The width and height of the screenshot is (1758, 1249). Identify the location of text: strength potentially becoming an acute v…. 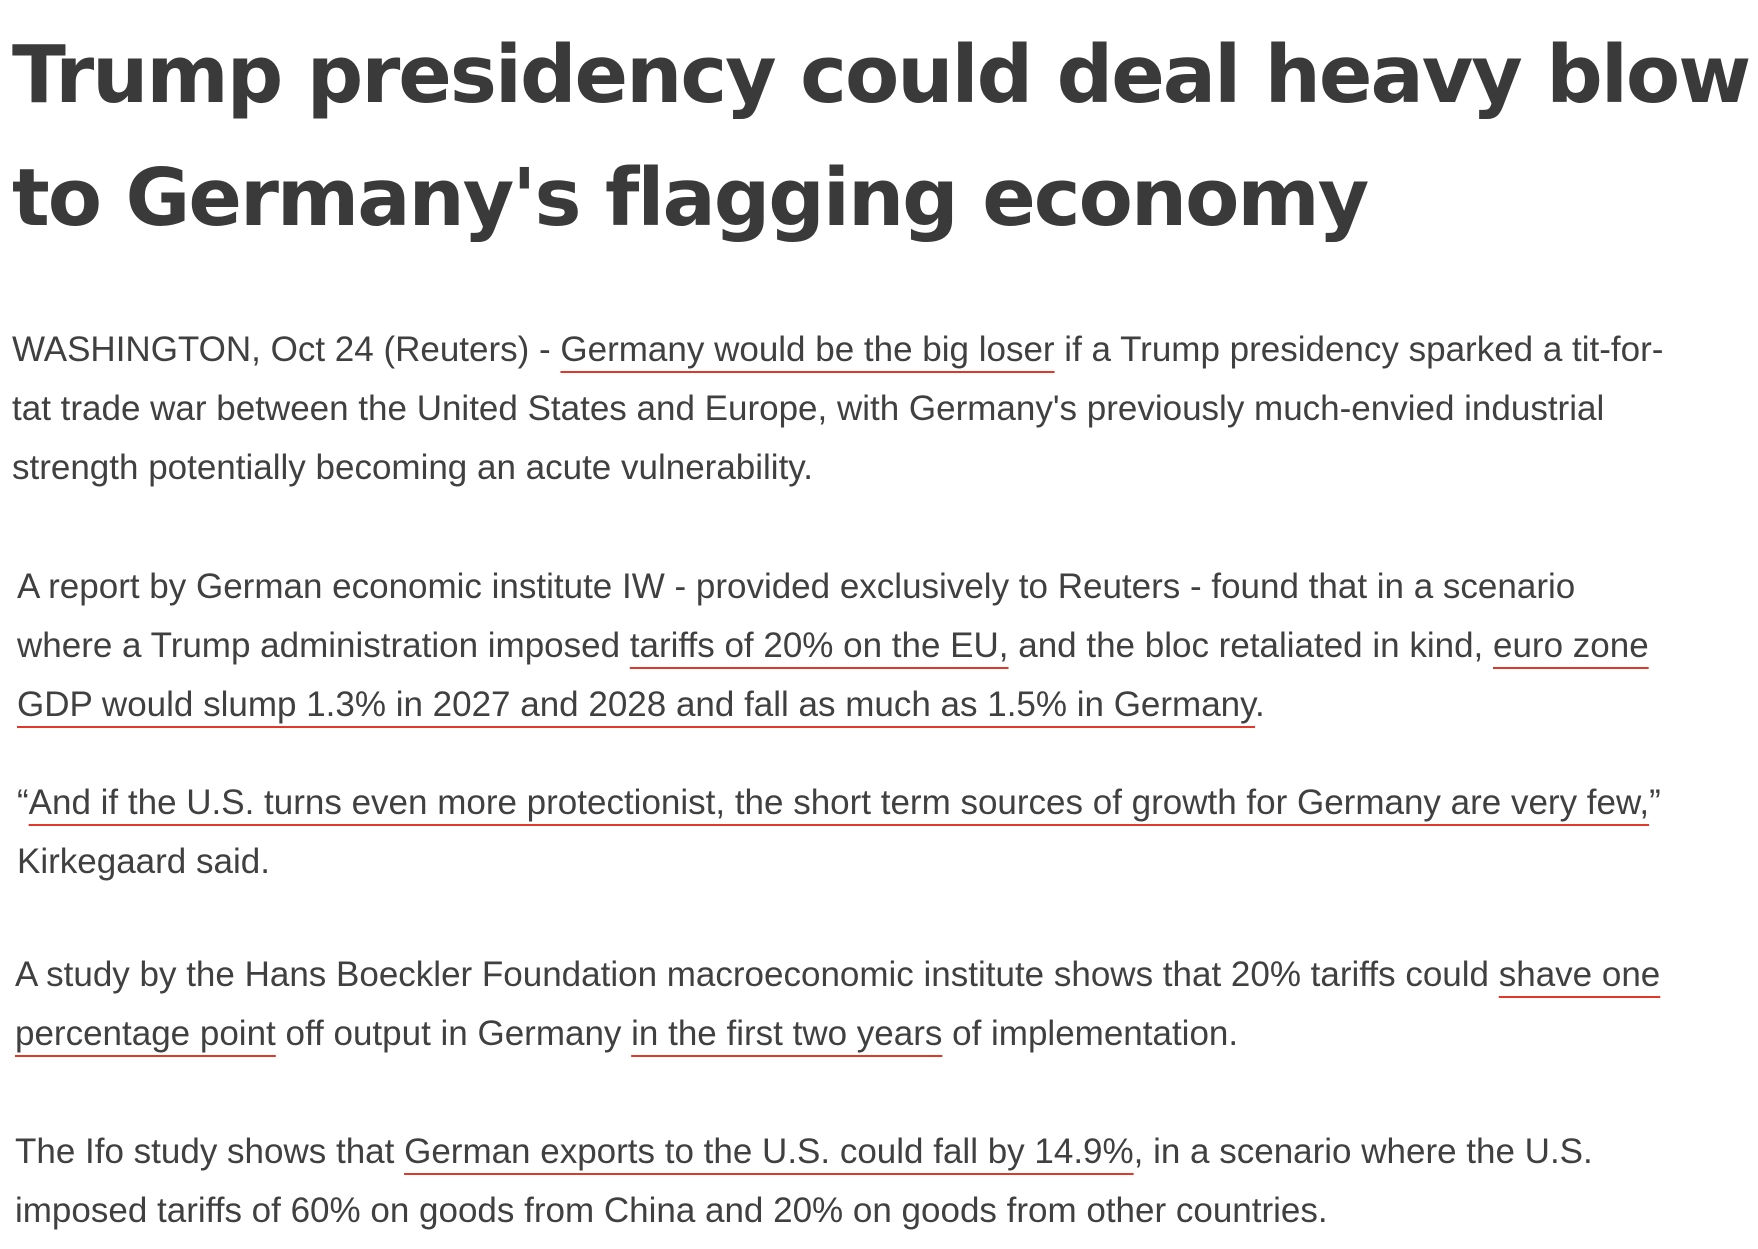
(412, 467).